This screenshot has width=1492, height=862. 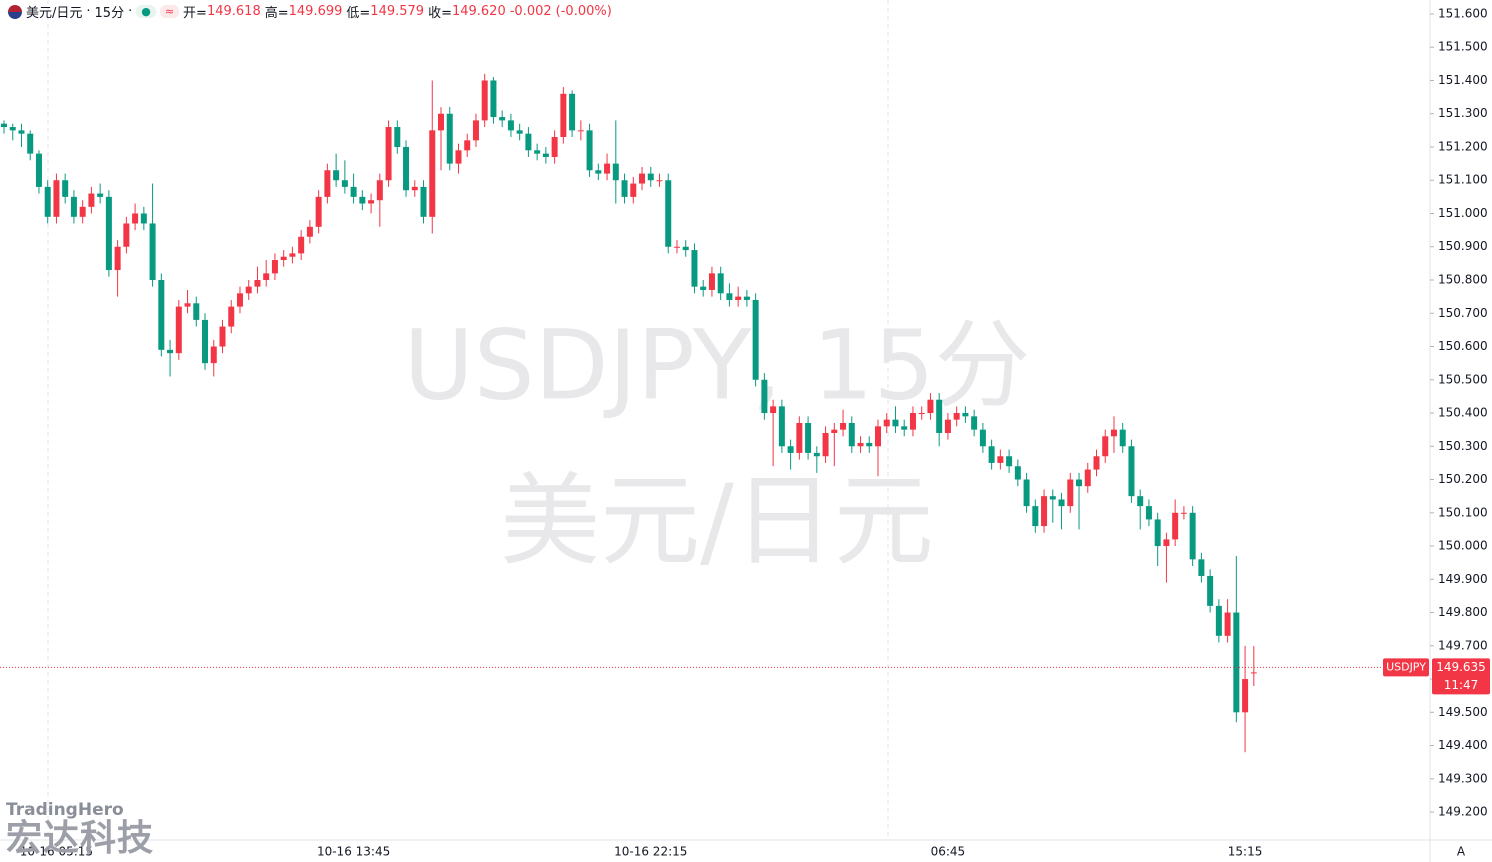 I want to click on y-tick-label: 151.100, so click(x=1463, y=180).